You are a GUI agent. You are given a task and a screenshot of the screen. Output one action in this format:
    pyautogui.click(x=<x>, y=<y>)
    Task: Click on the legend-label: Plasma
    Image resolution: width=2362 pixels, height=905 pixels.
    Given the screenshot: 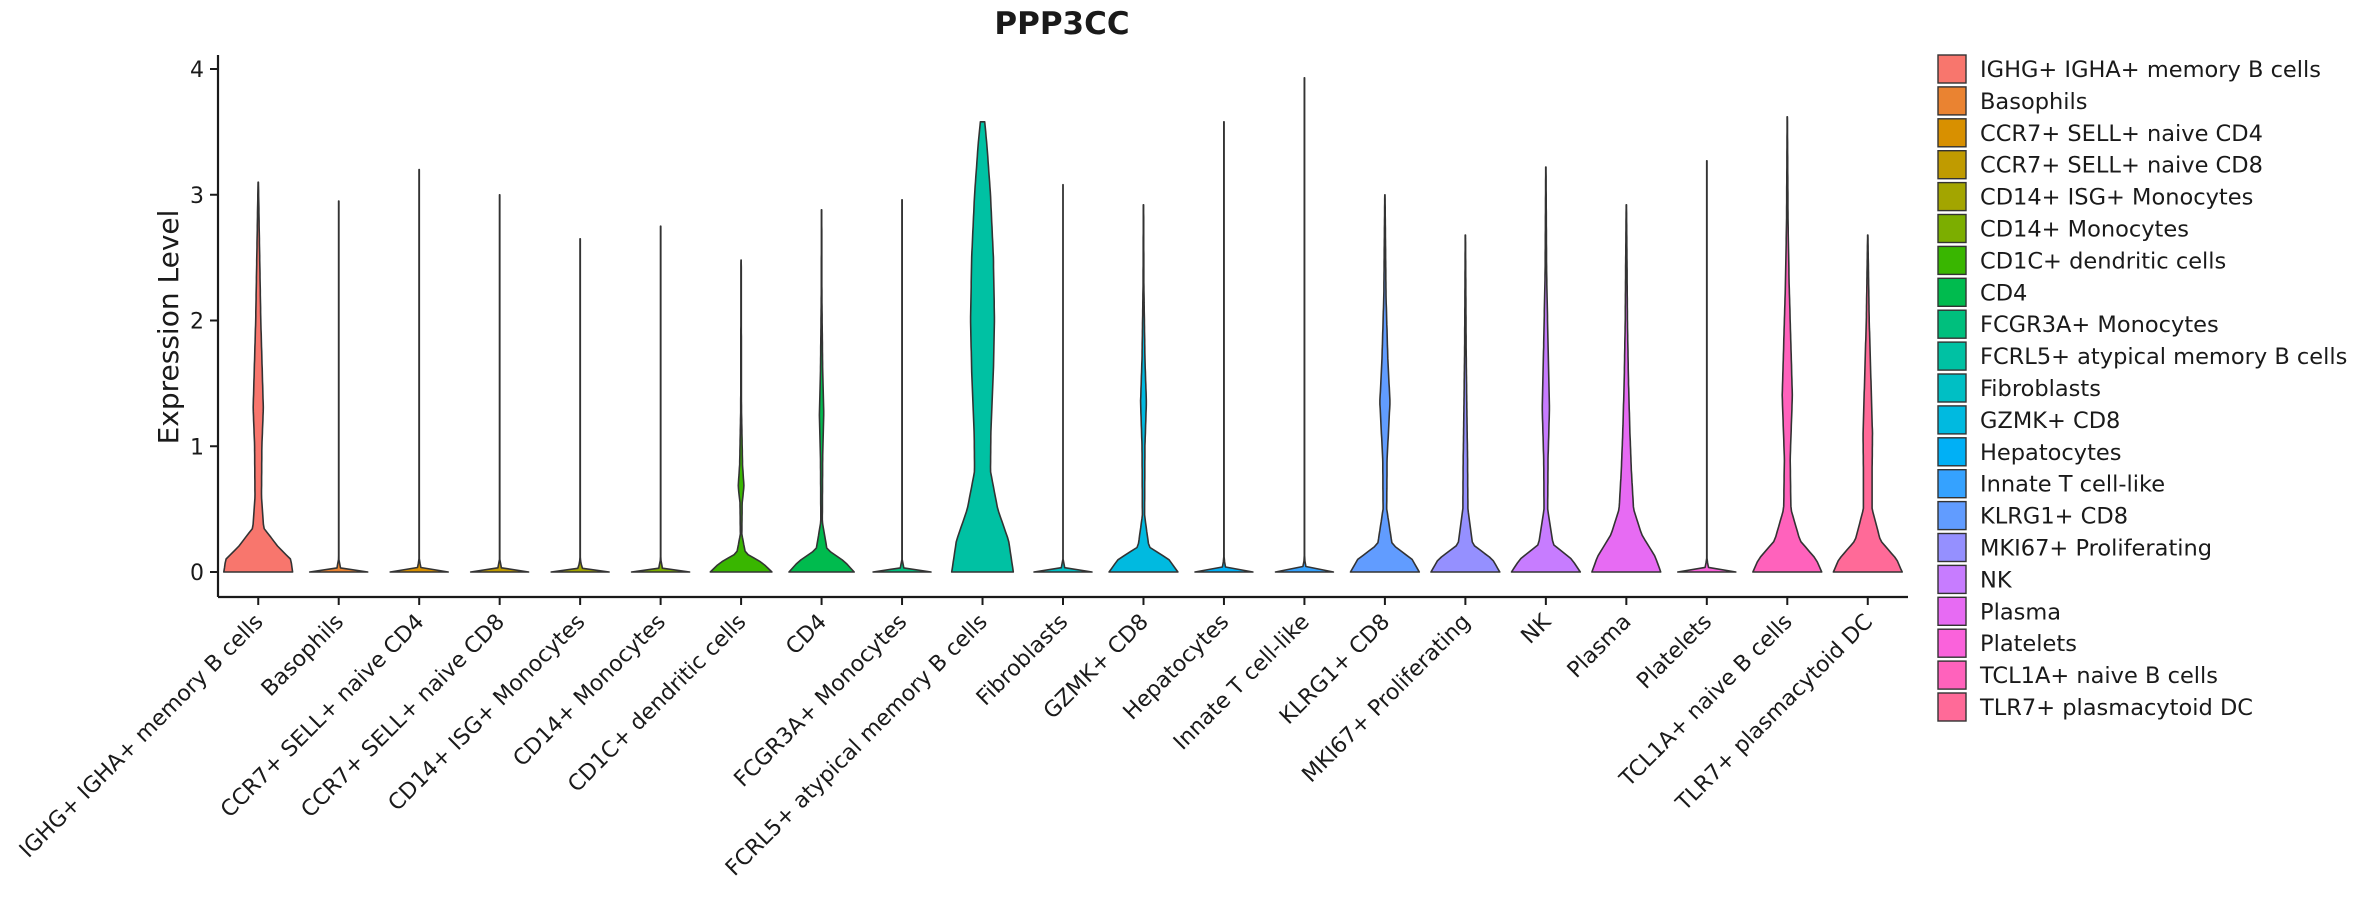 What is the action you would take?
    pyautogui.click(x=2020, y=612)
    